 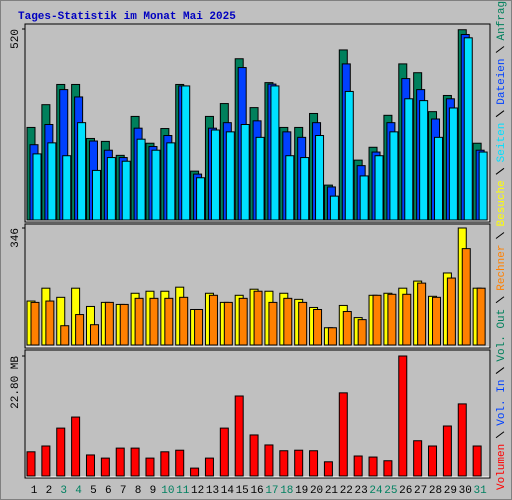 I want to click on x-tick-label: 26, so click(x=405, y=491).